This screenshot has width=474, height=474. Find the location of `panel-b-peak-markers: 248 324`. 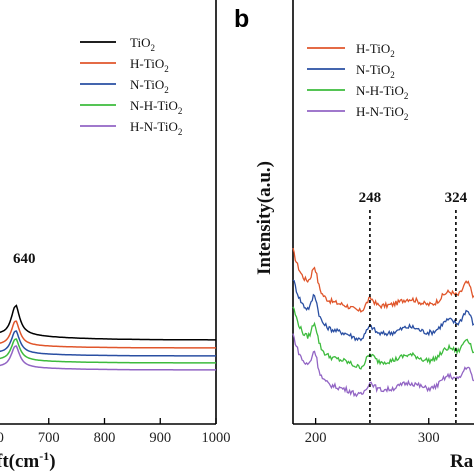

panel-b-peak-markers: 248 324 is located at coordinates (413, 307).